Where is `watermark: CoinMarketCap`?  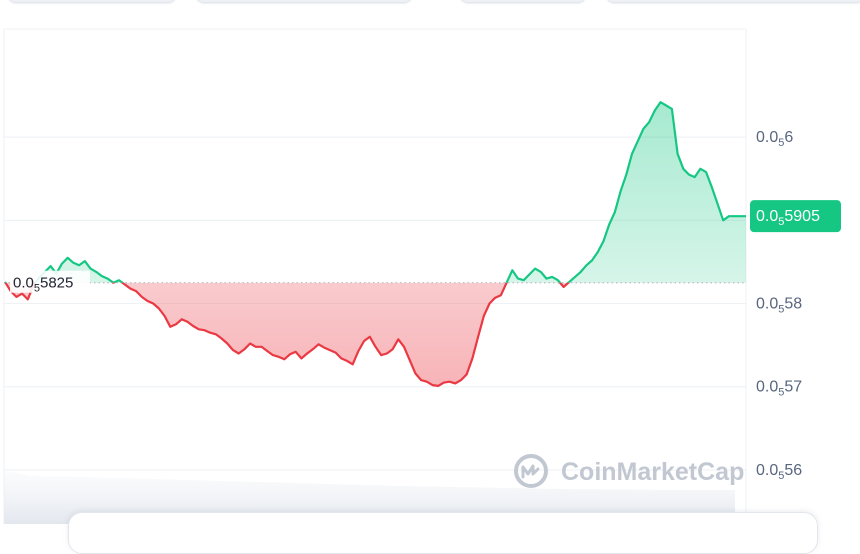
watermark: CoinMarketCap is located at coordinates (629, 471).